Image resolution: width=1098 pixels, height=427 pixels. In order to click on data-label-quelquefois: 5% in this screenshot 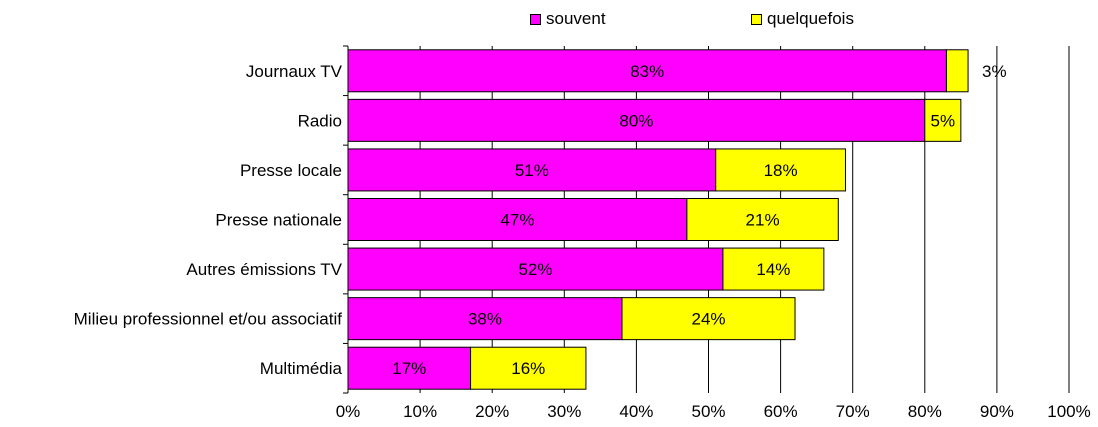, I will do `click(943, 120)`.